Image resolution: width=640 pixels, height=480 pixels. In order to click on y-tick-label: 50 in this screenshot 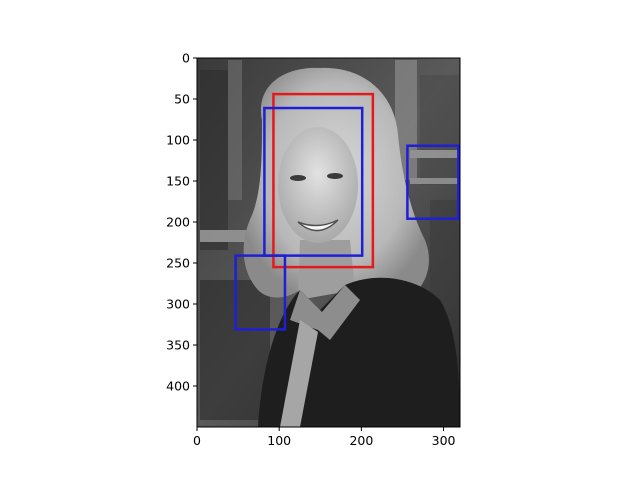, I will do `click(182, 99)`.